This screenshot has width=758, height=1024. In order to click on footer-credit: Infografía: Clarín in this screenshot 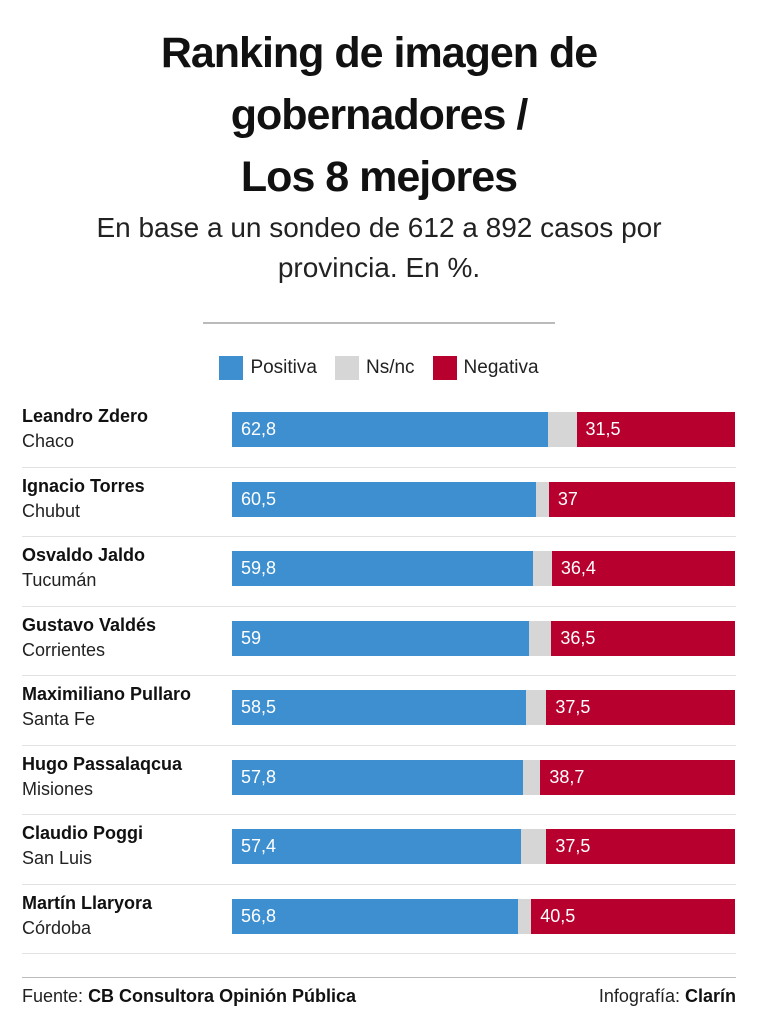, I will do `click(667, 996)`.